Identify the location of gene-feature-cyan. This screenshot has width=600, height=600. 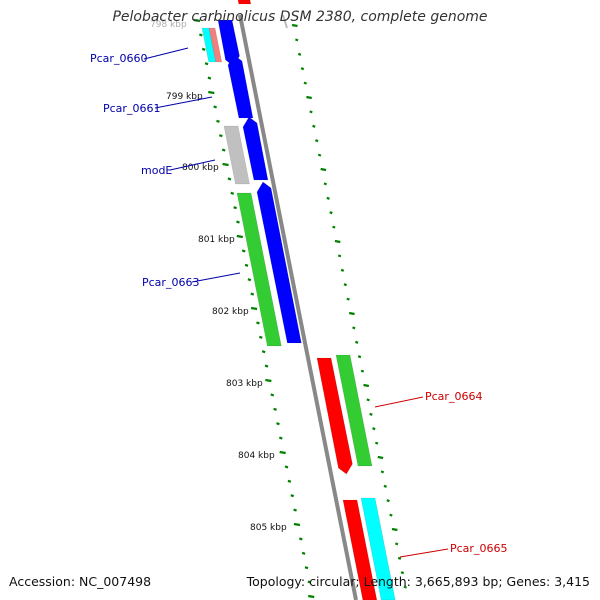
(378, 548).